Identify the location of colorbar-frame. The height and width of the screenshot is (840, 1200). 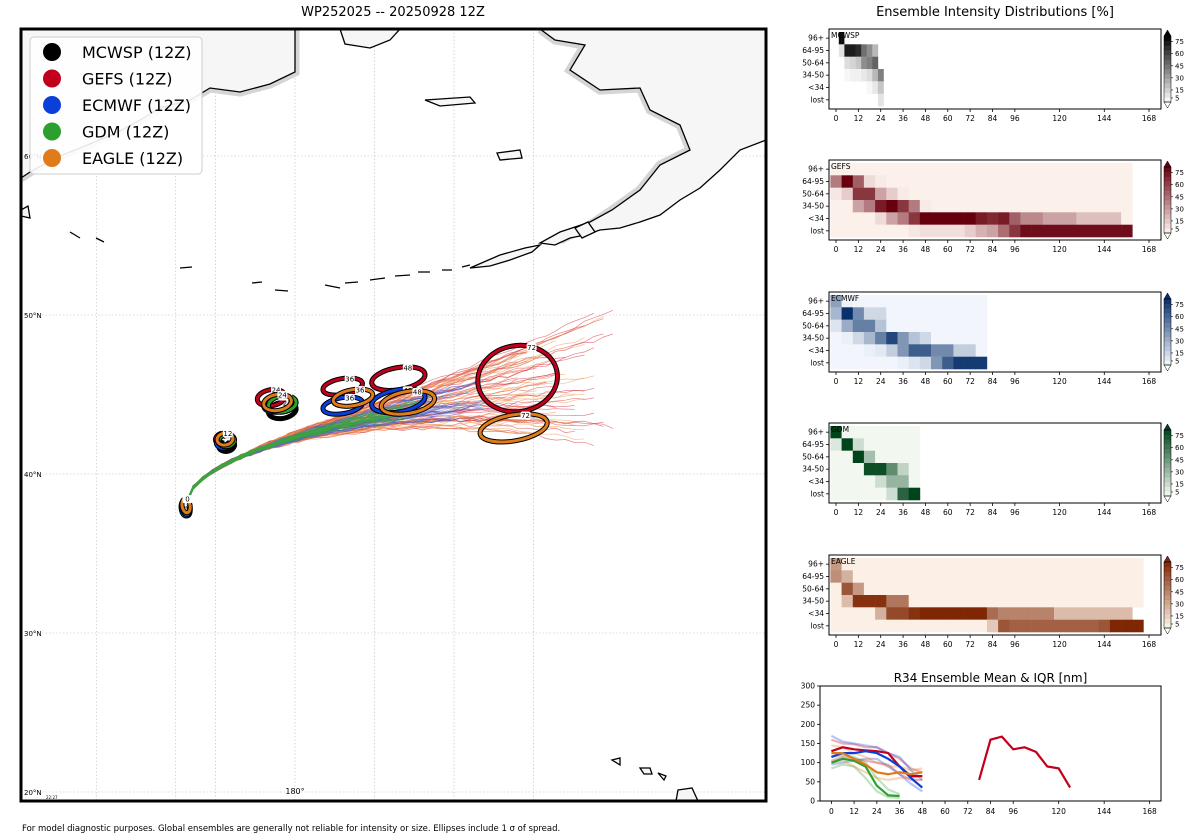
(1167, 69).